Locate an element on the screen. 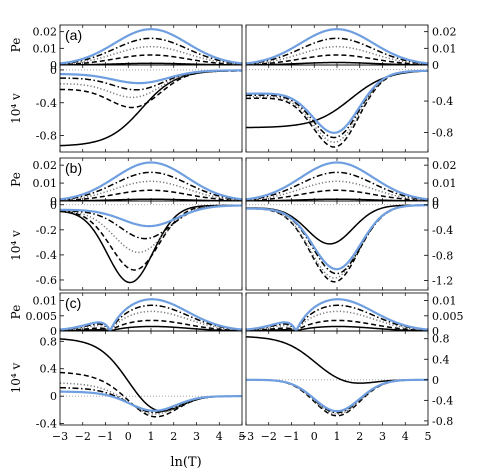 The image size is (491, 472). y-tick-label: -0.6 is located at coordinates (46, 280).